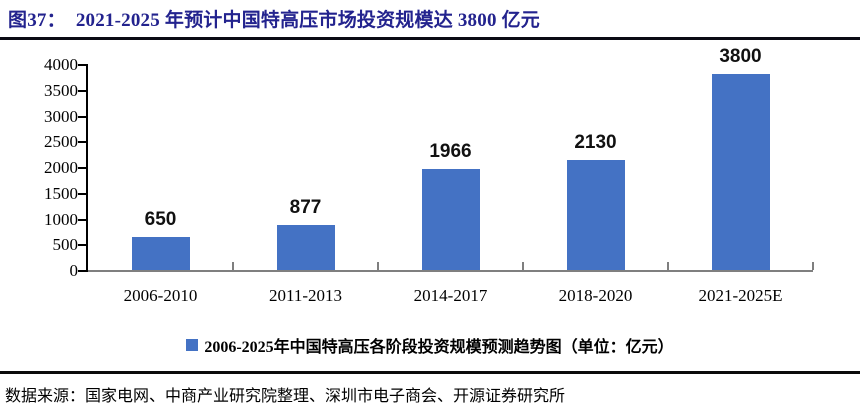  What do you see at coordinates (305, 295) in the screenshot?
I see `x-axis-category-label: 2011-2013` at bounding box center [305, 295].